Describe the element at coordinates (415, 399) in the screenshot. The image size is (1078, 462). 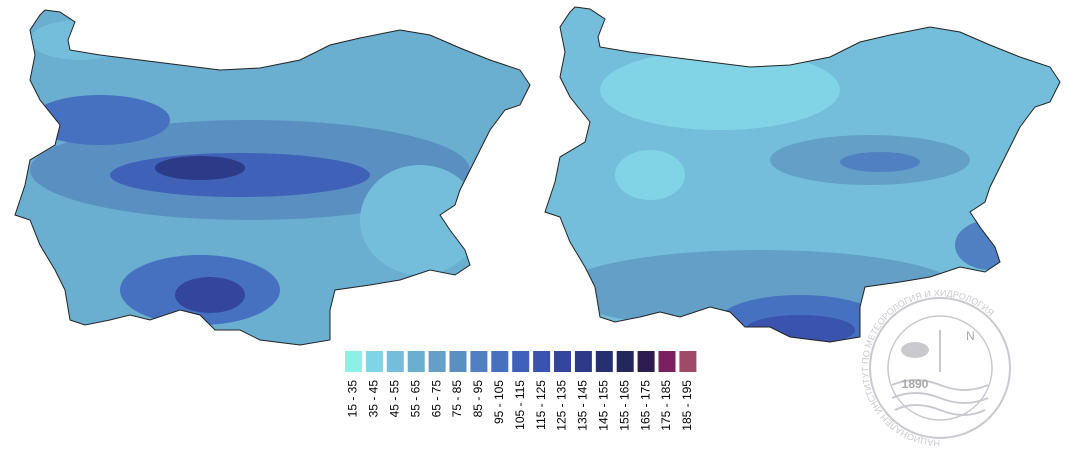
I see `legend-label: 55 - 65` at that location.